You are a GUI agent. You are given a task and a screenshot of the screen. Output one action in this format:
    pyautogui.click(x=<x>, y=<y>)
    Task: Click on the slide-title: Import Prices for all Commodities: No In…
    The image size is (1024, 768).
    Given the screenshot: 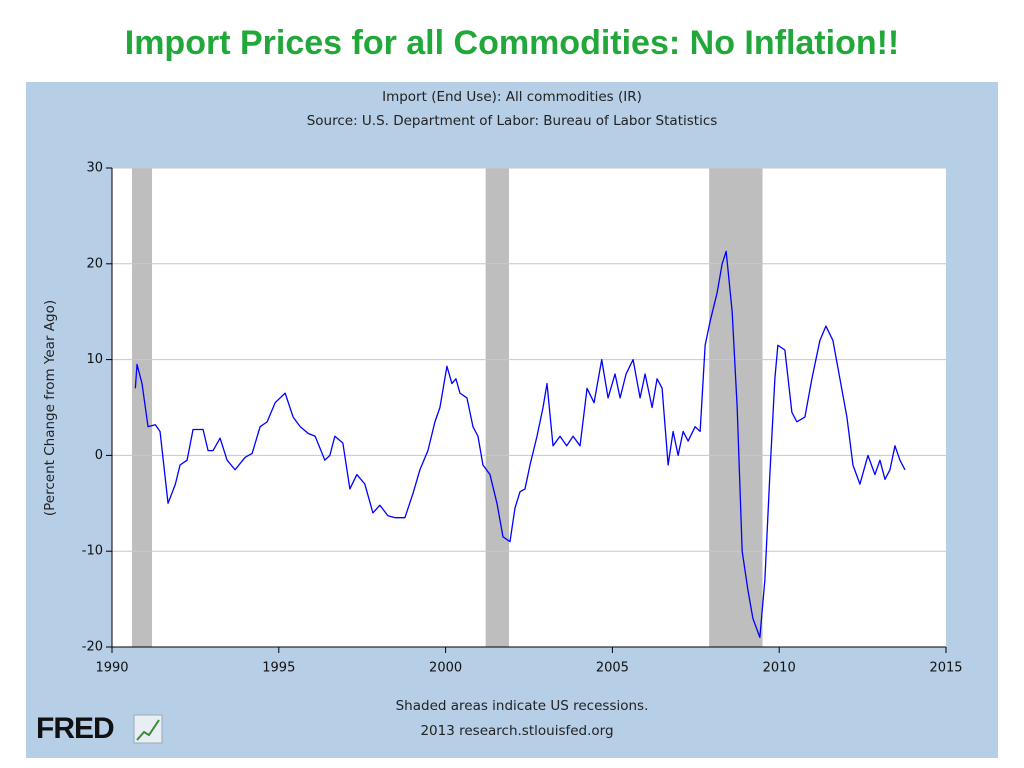 What is the action you would take?
    pyautogui.click(x=512, y=43)
    